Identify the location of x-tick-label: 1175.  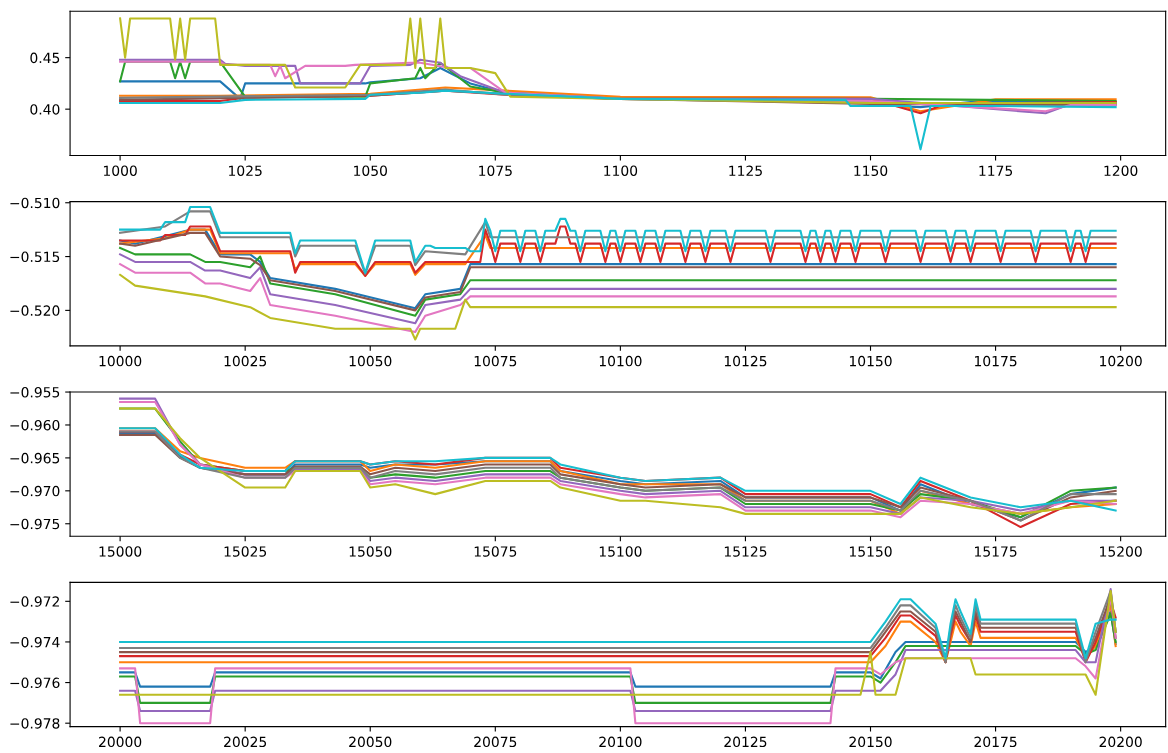
(996, 170).